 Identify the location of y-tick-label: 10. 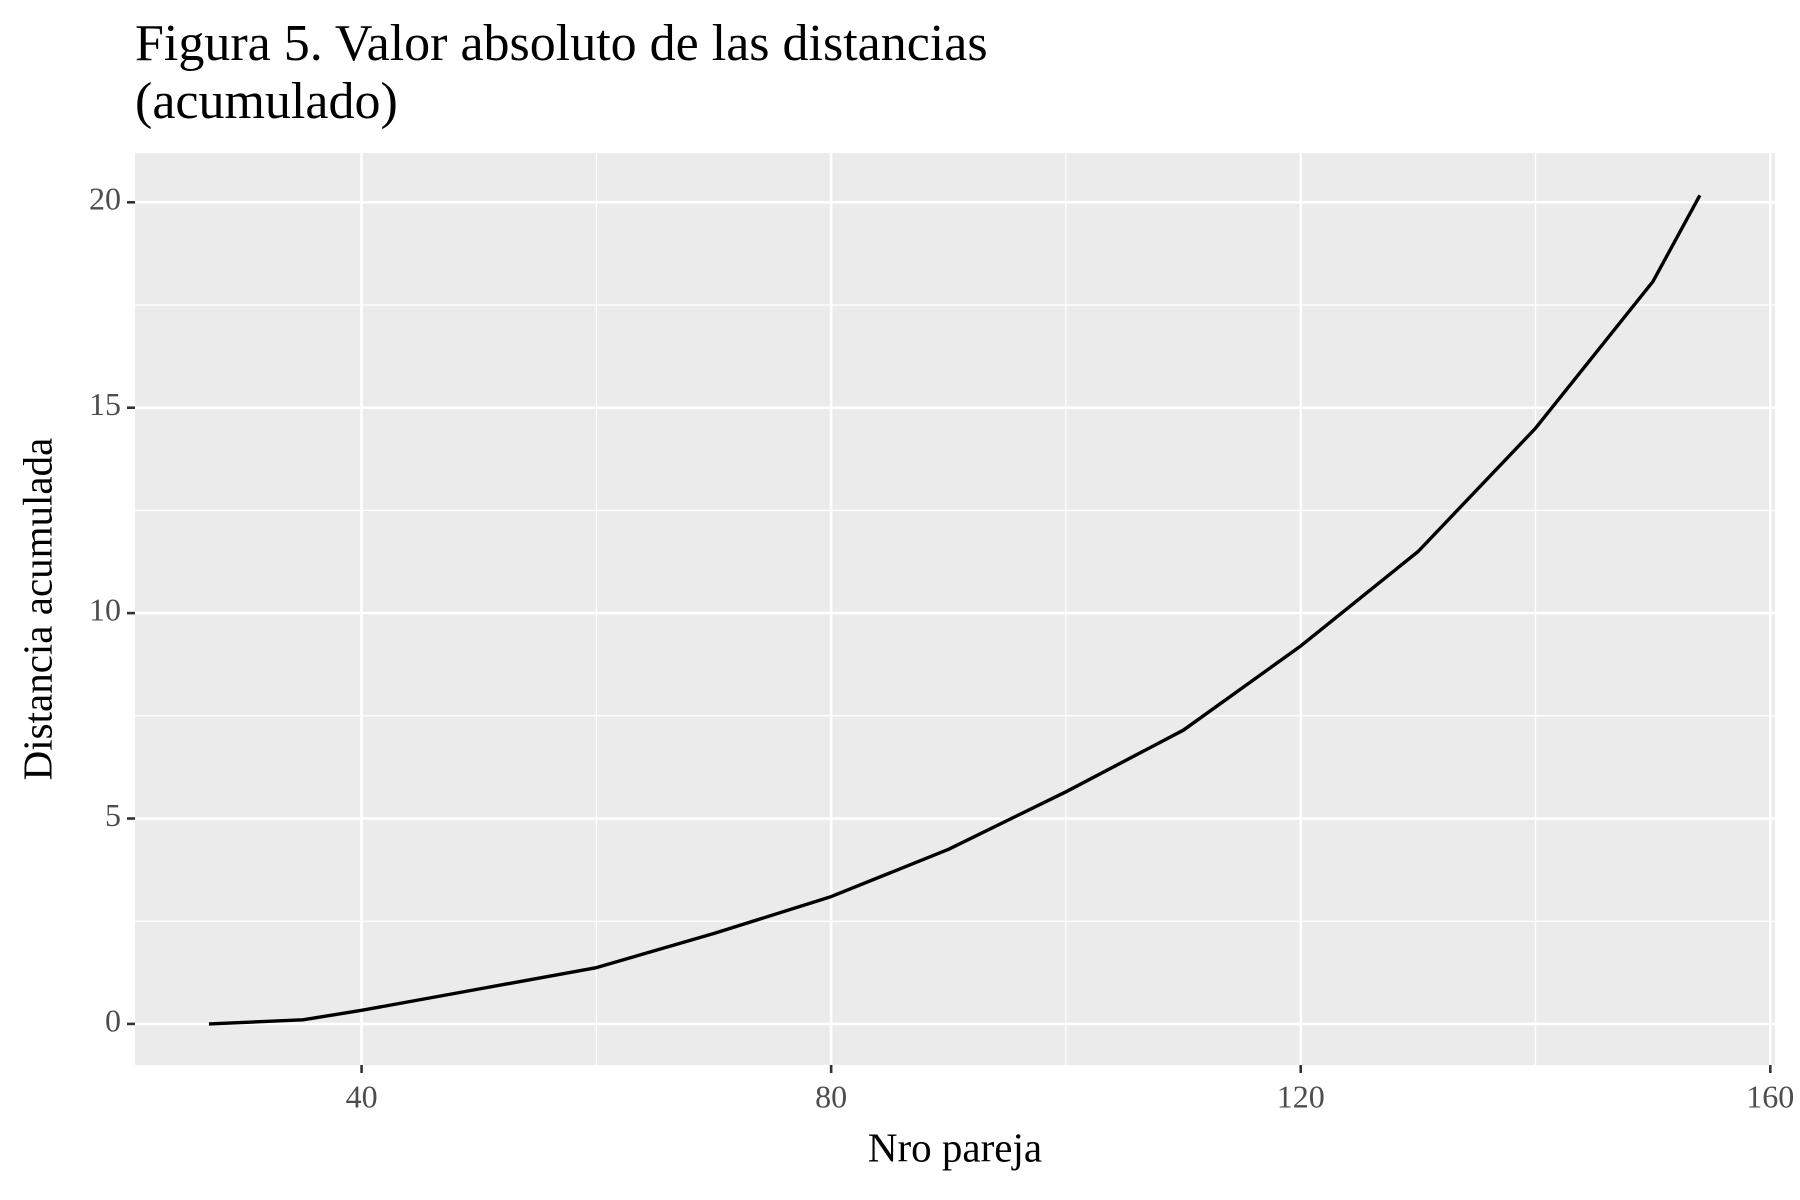
(105, 609).